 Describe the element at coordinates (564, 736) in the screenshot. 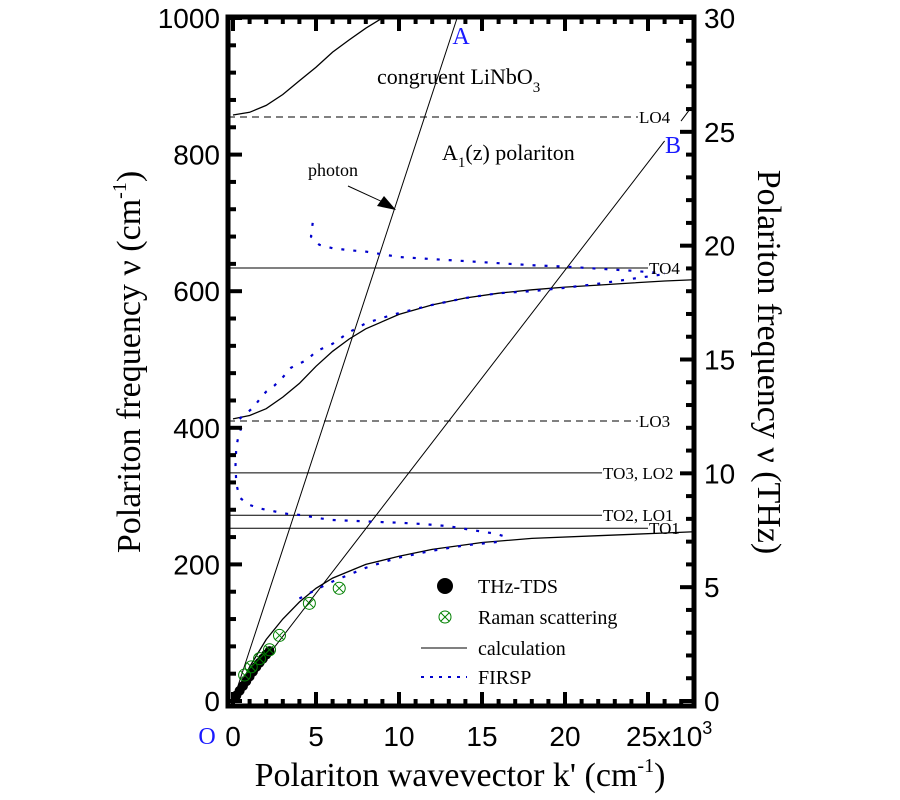

I see `x-tick-label: 20` at that location.